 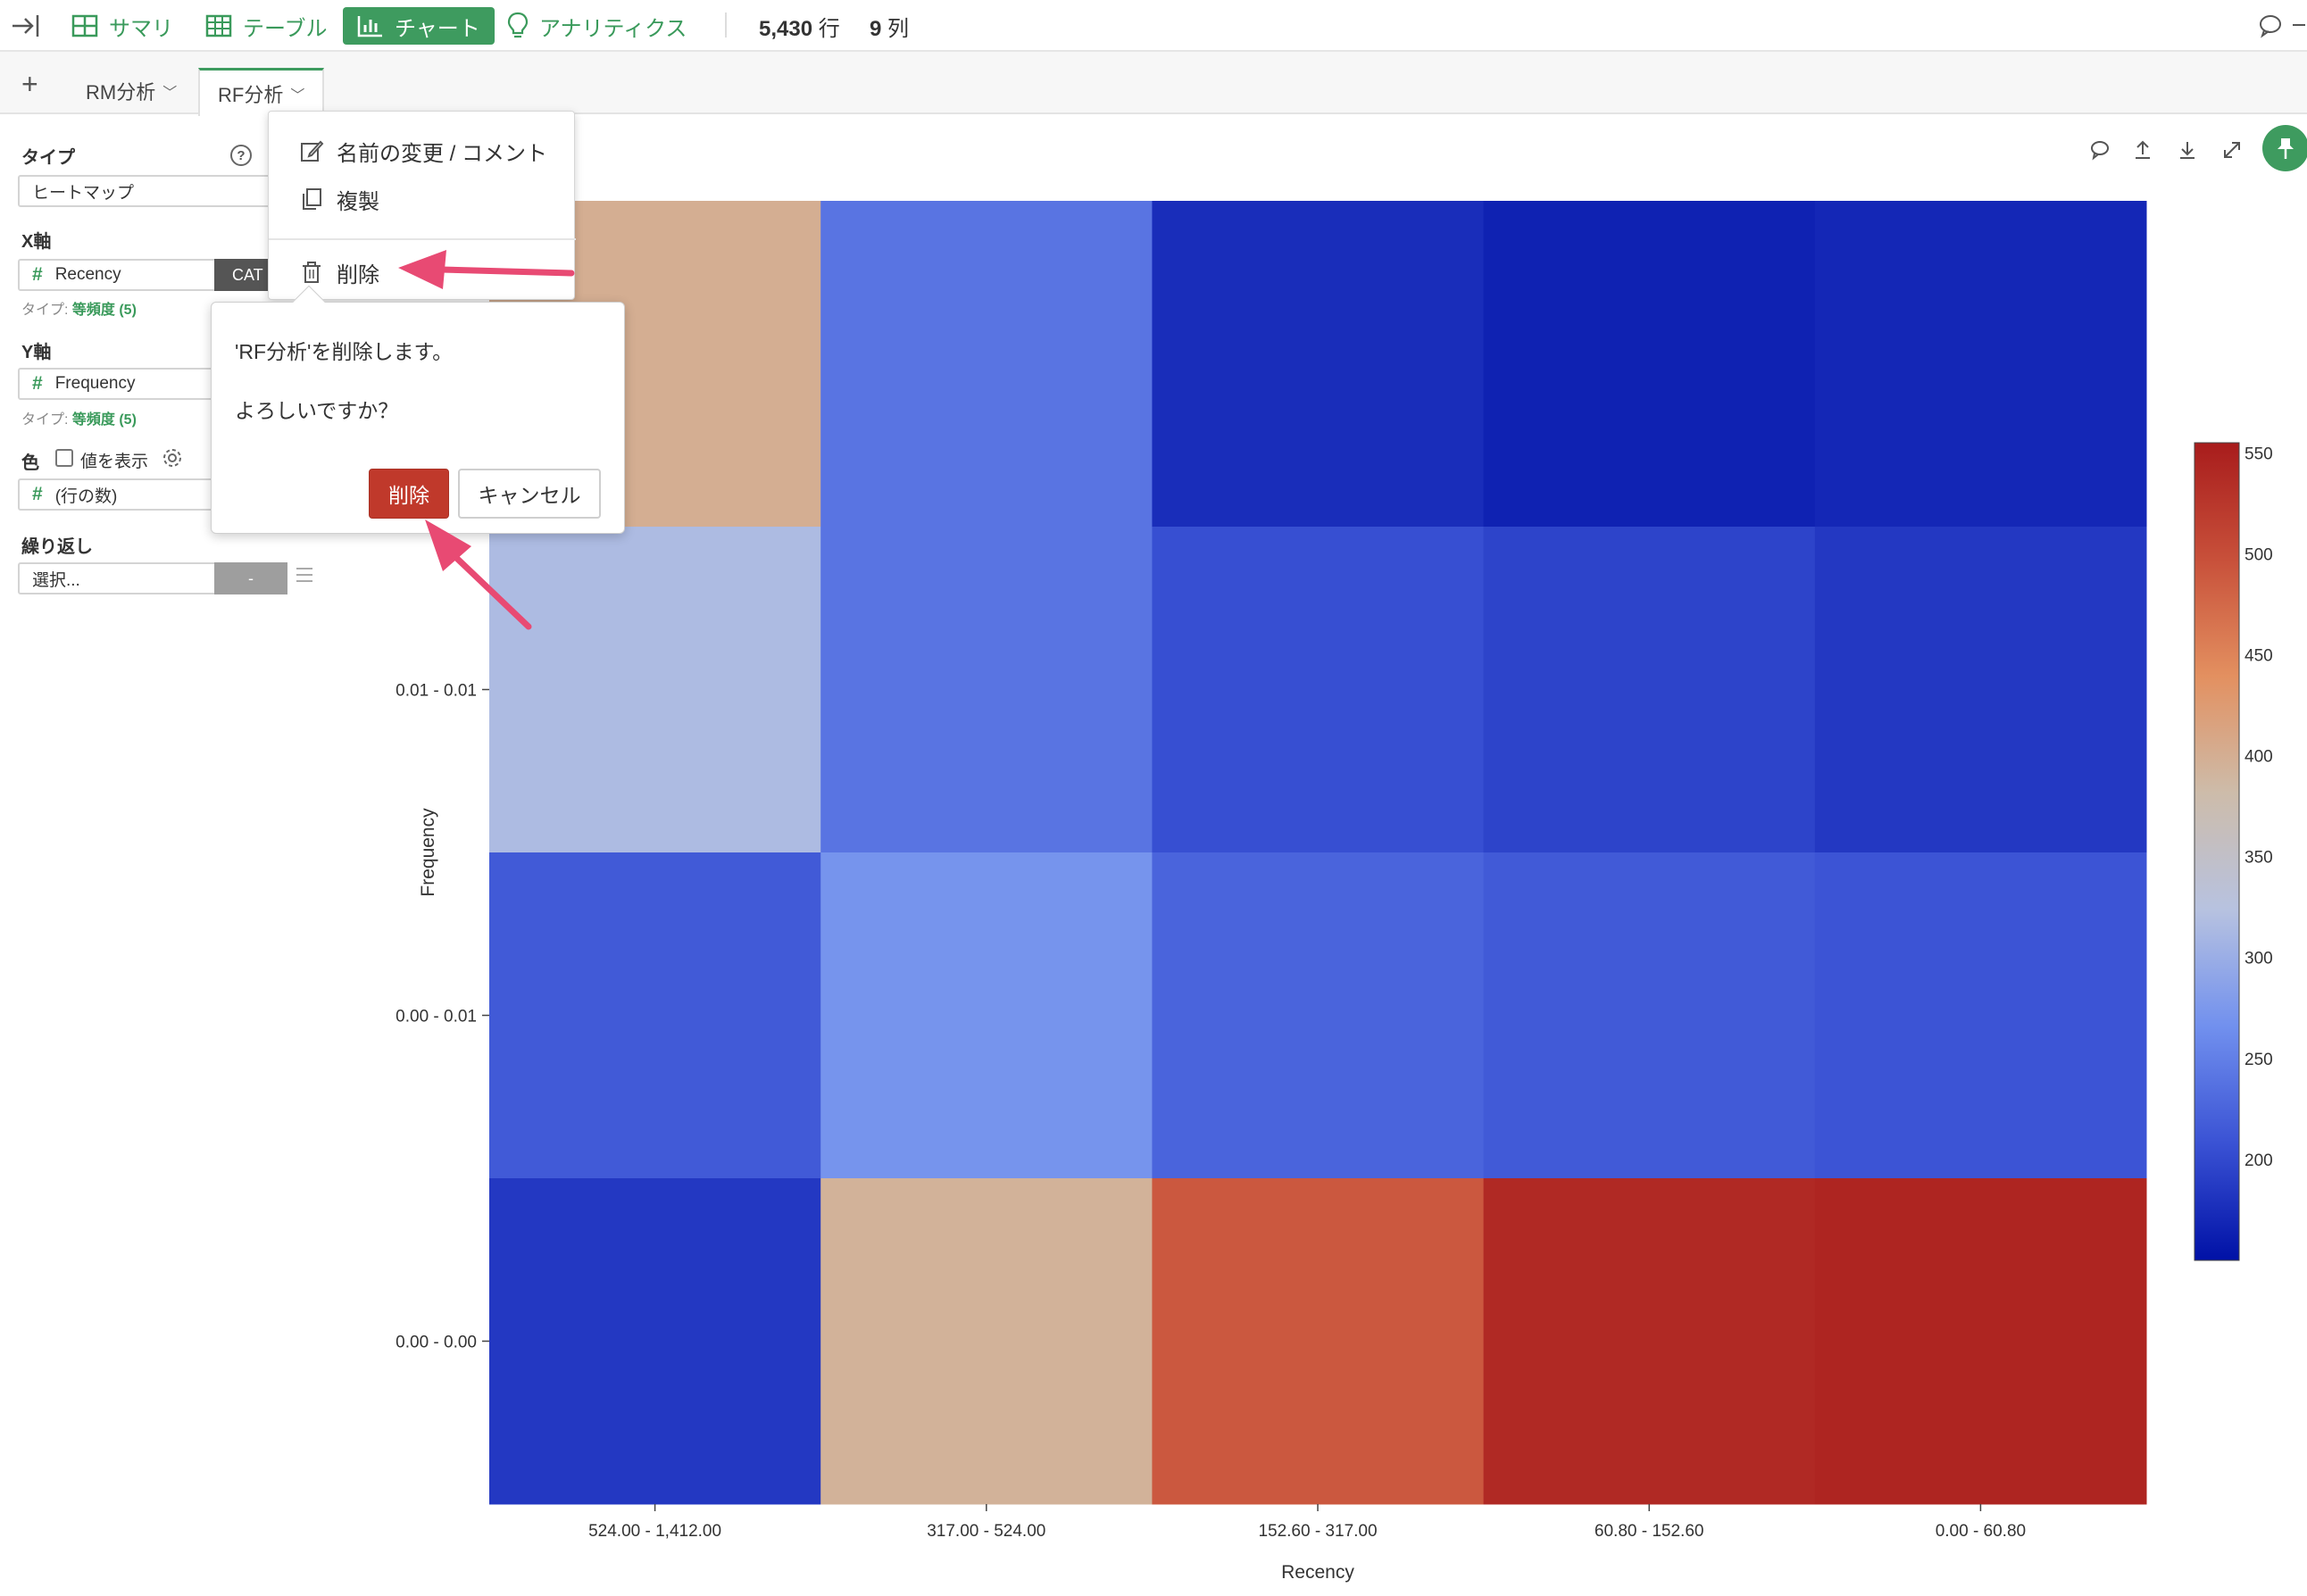 What do you see at coordinates (1317, 1572) in the screenshot?
I see `x-axis-title: Recency` at bounding box center [1317, 1572].